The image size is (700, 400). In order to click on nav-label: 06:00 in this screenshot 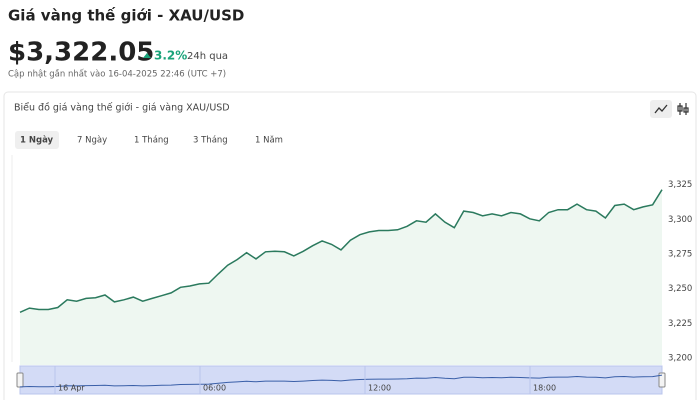, I will do `click(214, 388)`.